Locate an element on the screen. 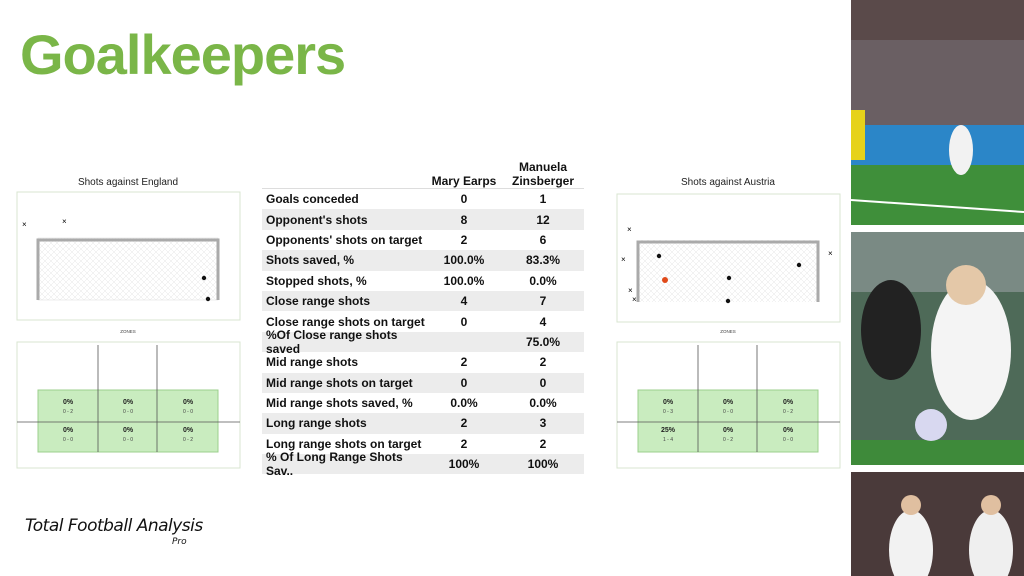 The height and width of the screenshot is (576, 1024). goal-post is located at coordinates (728, 271).